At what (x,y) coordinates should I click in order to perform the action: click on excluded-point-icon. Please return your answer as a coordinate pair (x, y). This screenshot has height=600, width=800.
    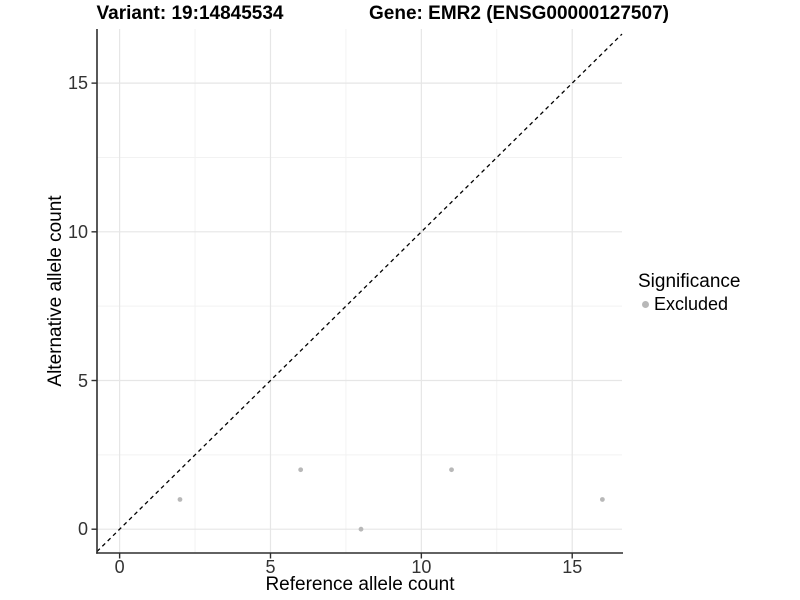
    Looking at the image, I should click on (645, 304).